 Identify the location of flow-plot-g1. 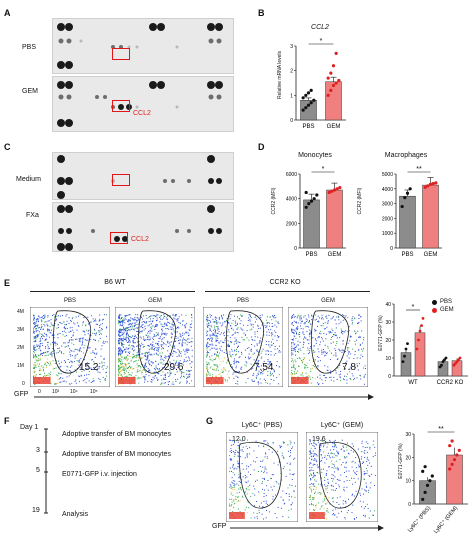
(262, 477).